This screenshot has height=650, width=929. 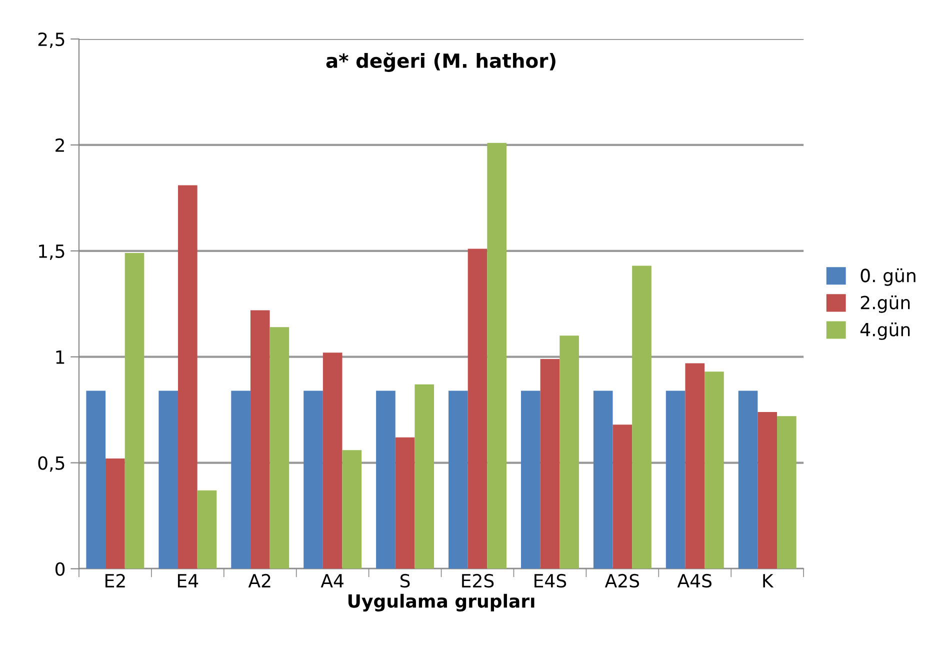 What do you see at coordinates (622, 581) in the screenshot?
I see `x-tick-label: A2S` at bounding box center [622, 581].